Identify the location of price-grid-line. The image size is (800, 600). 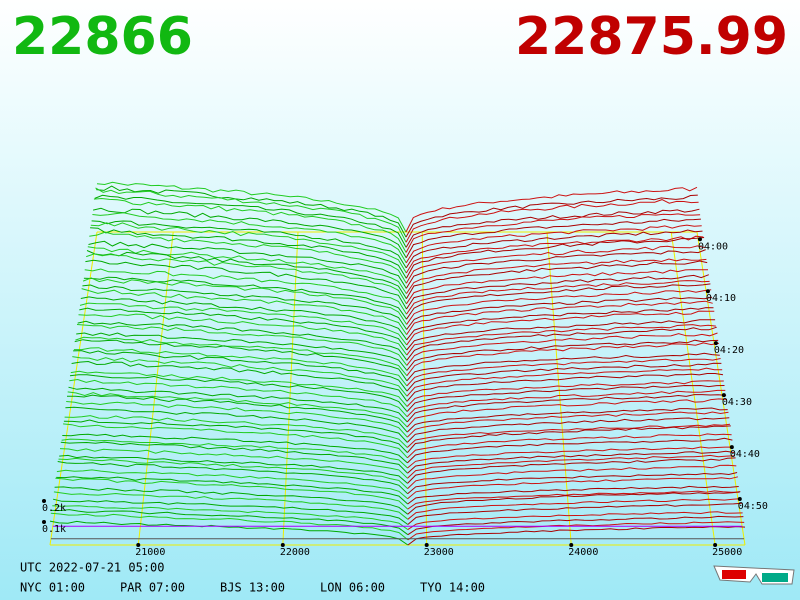
(693, 388).